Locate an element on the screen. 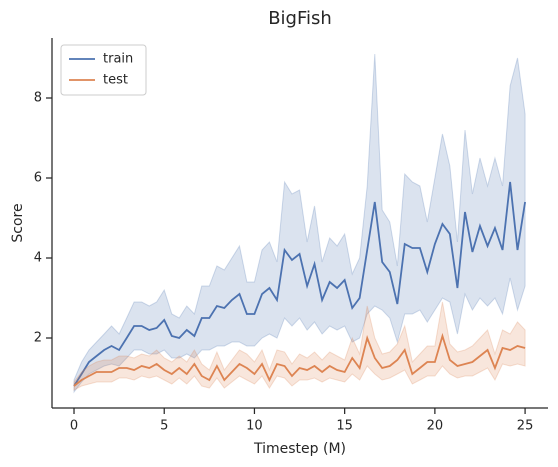 The width and height of the screenshot is (558, 467). legend-label: train is located at coordinates (118, 59).